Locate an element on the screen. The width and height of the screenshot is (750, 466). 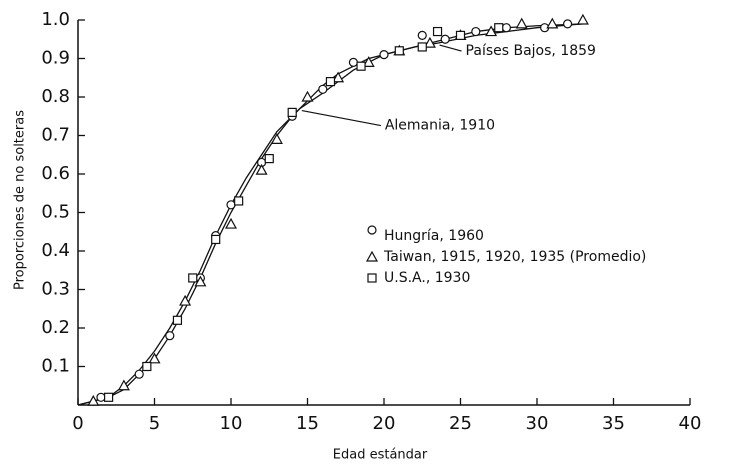
y-tick-label: 0.5 is located at coordinates (55, 212).